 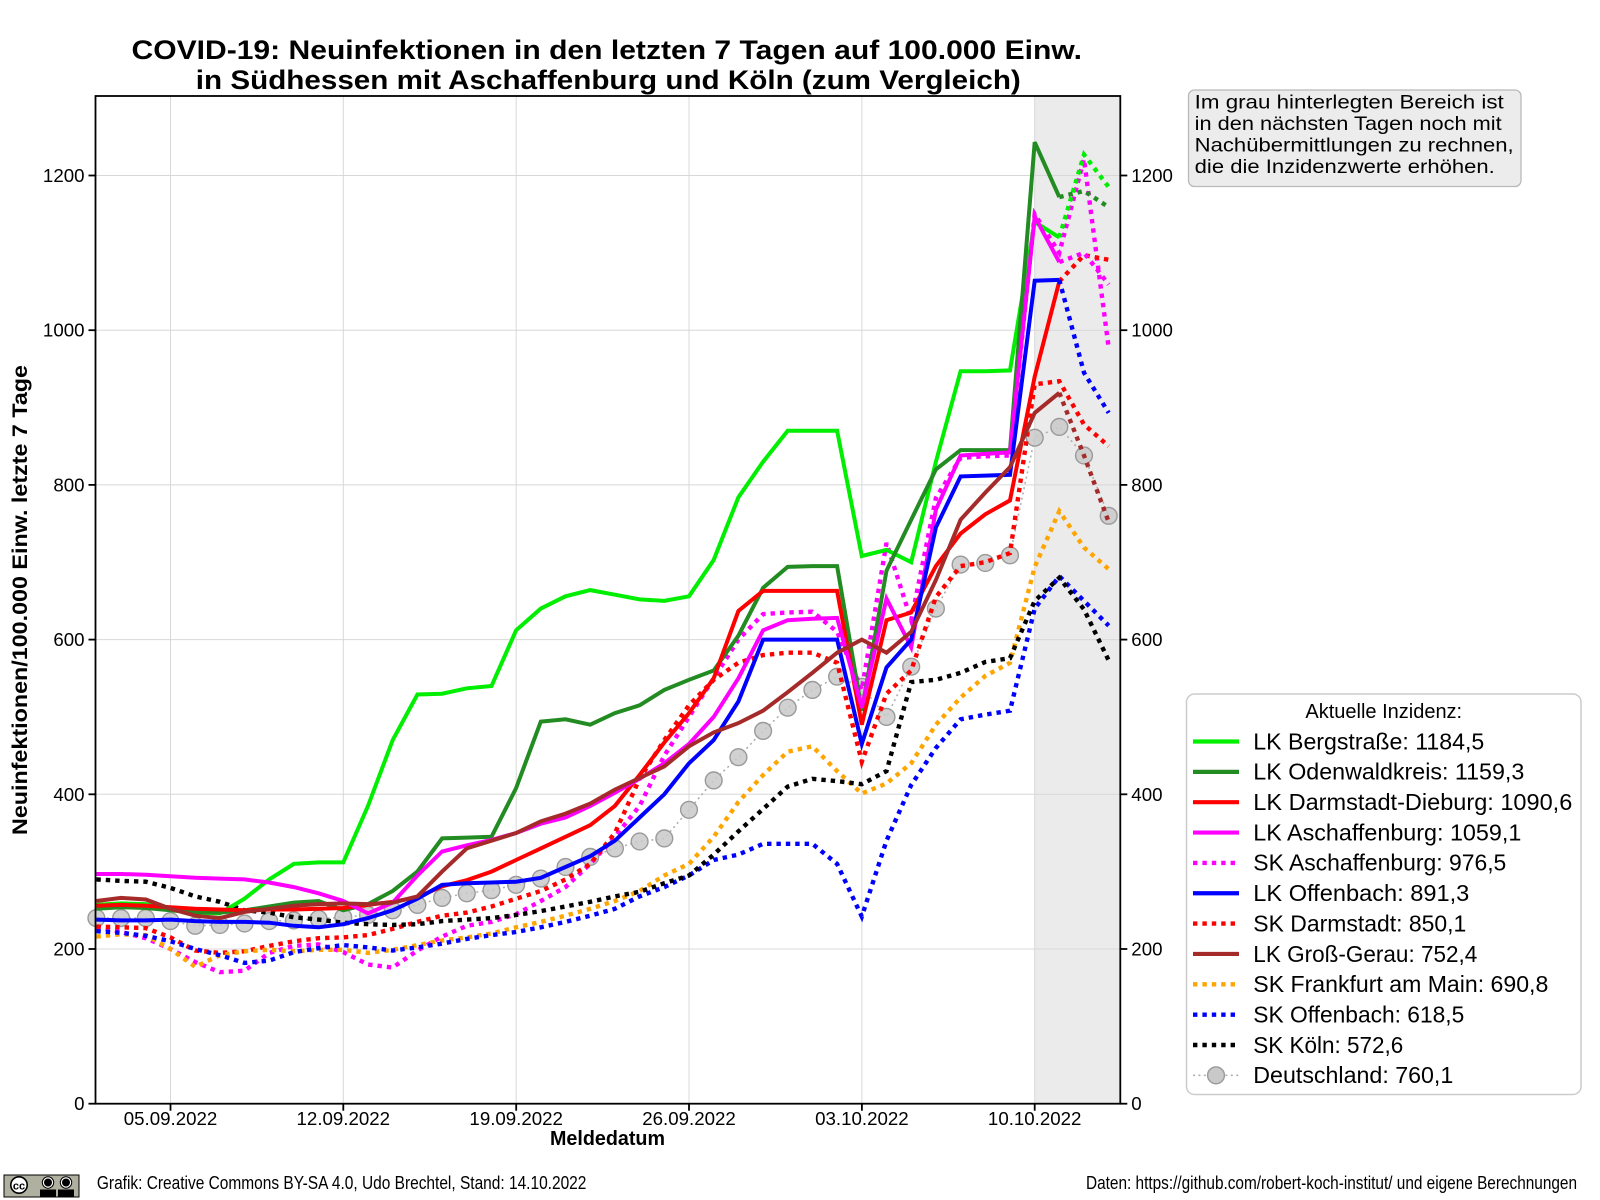 I want to click on svg-text: LK Bergstraße: 1184,5, so click(x=1368, y=741).